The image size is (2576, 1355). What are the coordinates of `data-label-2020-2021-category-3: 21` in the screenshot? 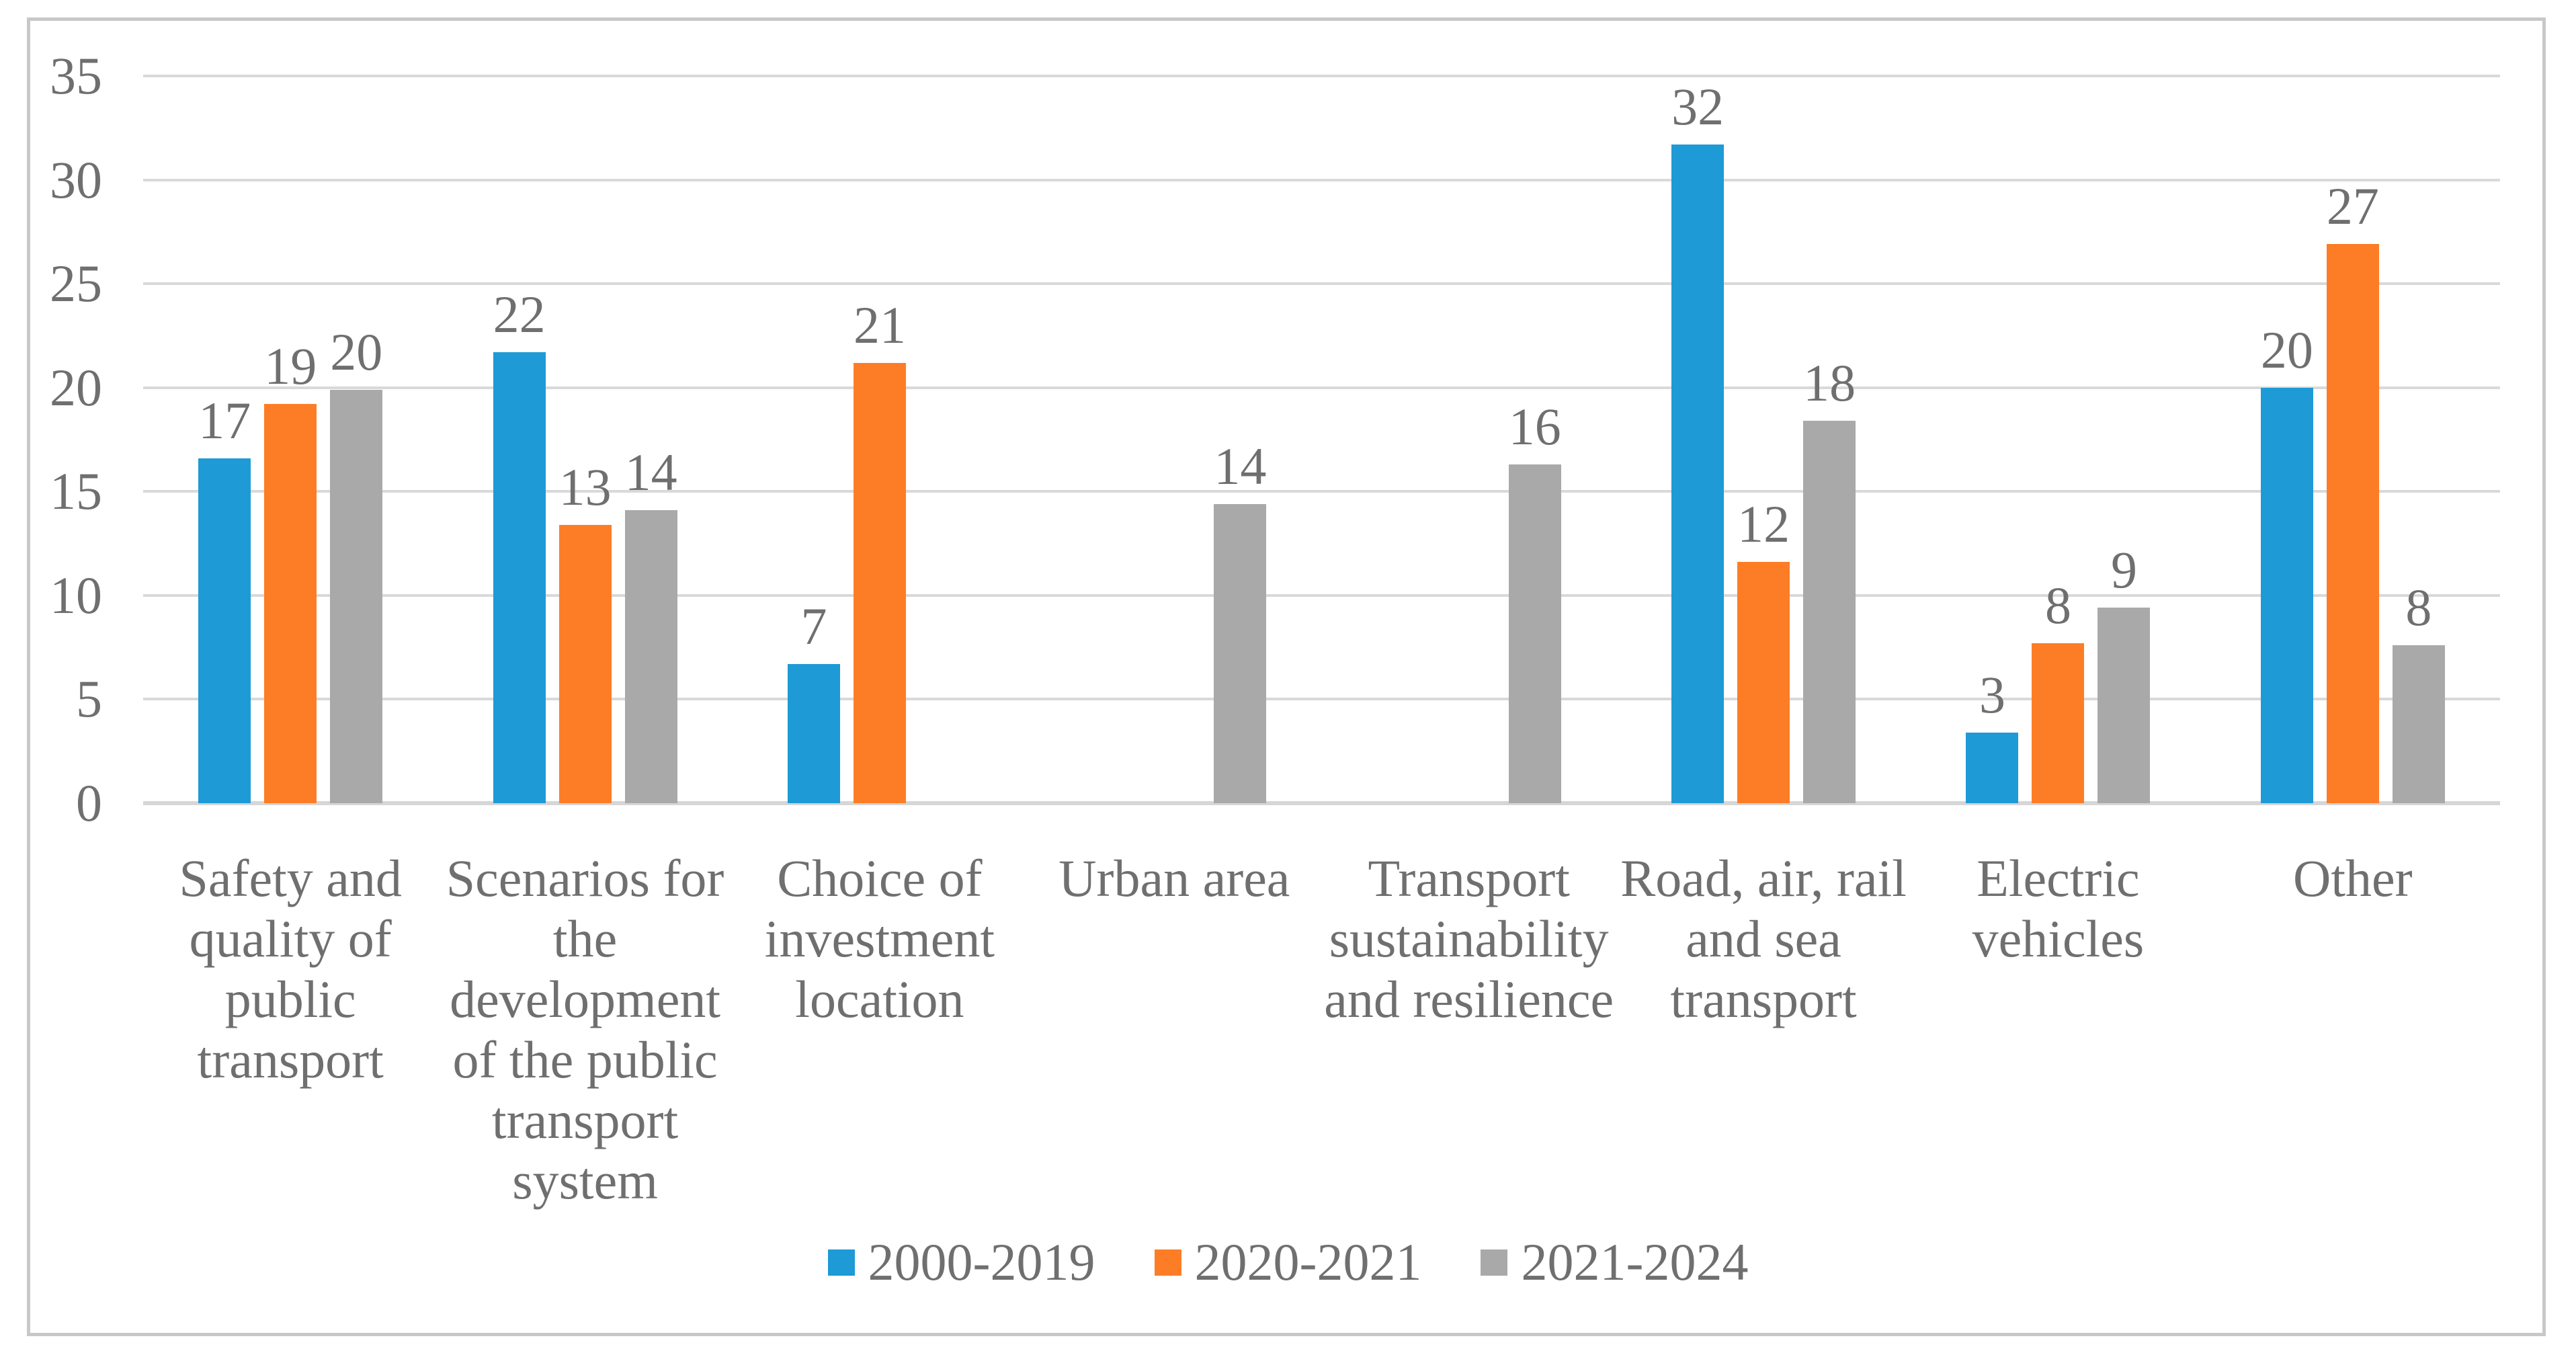 It's located at (879, 324).